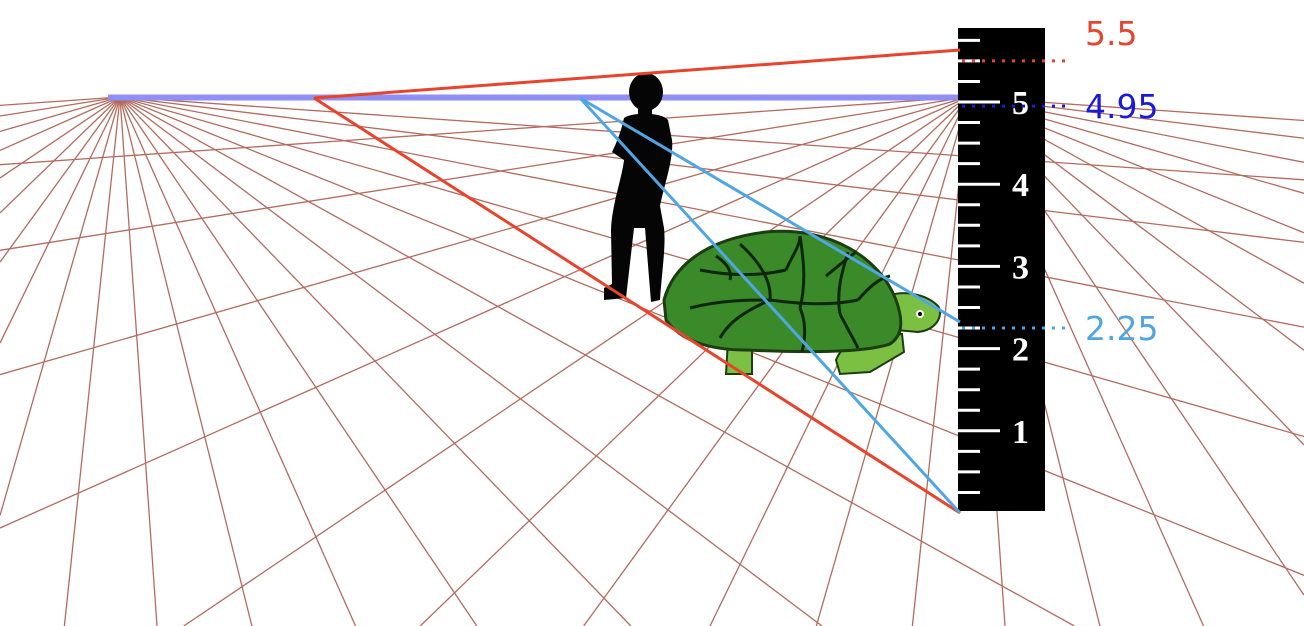  I want to click on person-top-projection-line, so click(637, 74).